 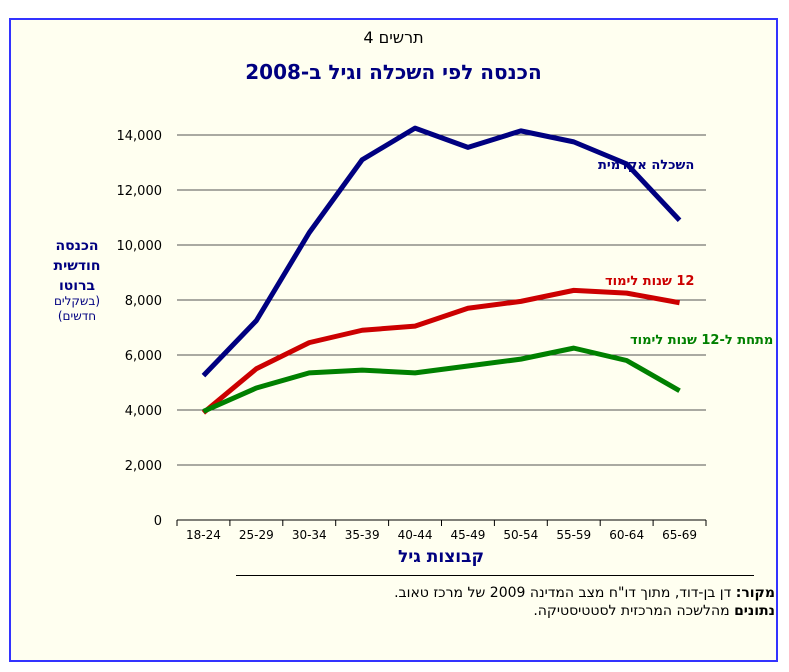 What do you see at coordinates (203, 535) in the screenshot?
I see `x-tick-label: 18-24` at bounding box center [203, 535].